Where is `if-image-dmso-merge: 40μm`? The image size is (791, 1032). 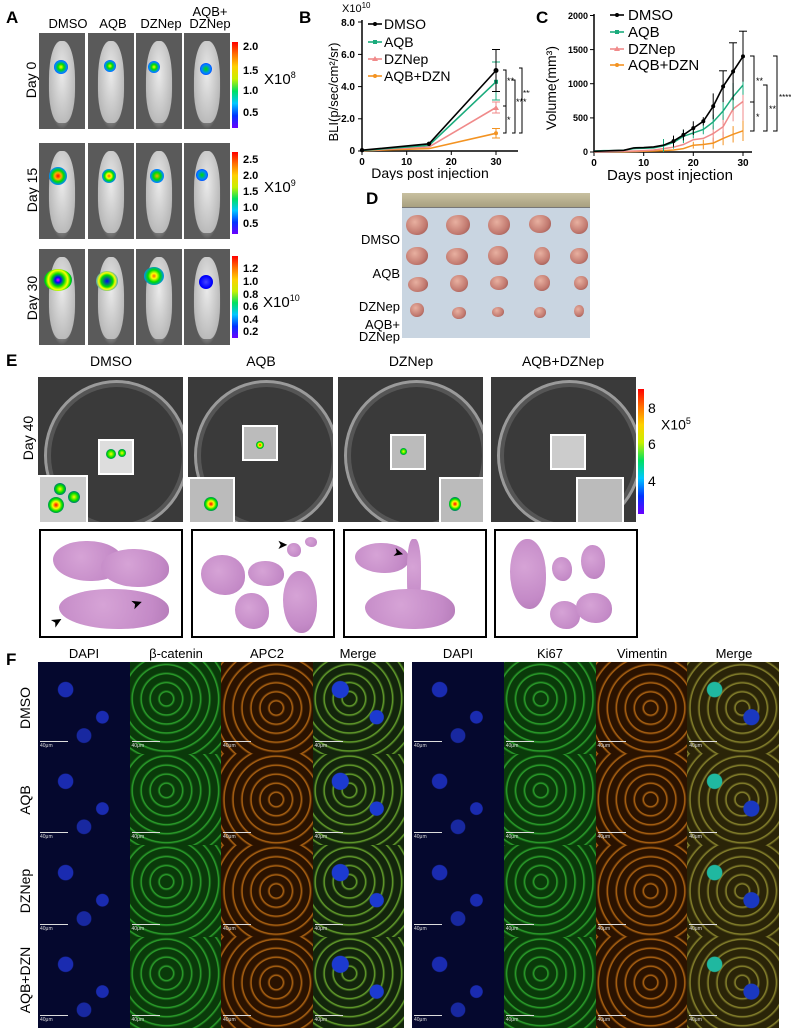
if-image-dmso-merge: 40μm is located at coordinates (733, 708).